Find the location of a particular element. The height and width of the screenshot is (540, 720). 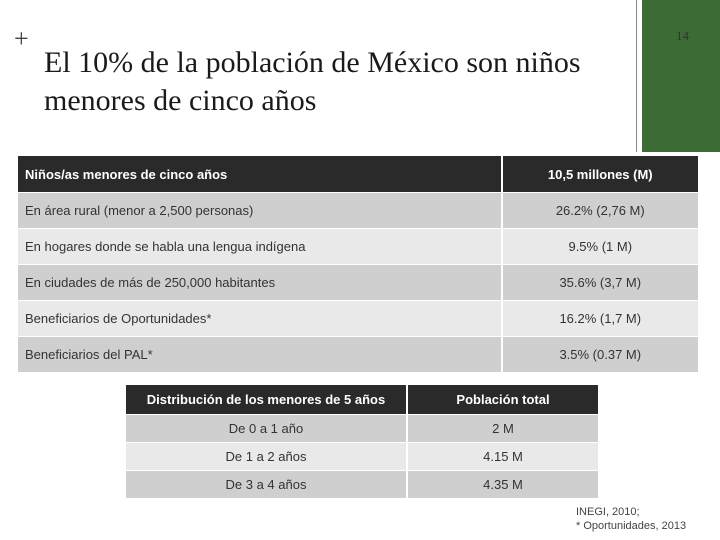

source-note: INEGI, 2010; * Oportunidades, 2013 is located at coordinates (631, 519).